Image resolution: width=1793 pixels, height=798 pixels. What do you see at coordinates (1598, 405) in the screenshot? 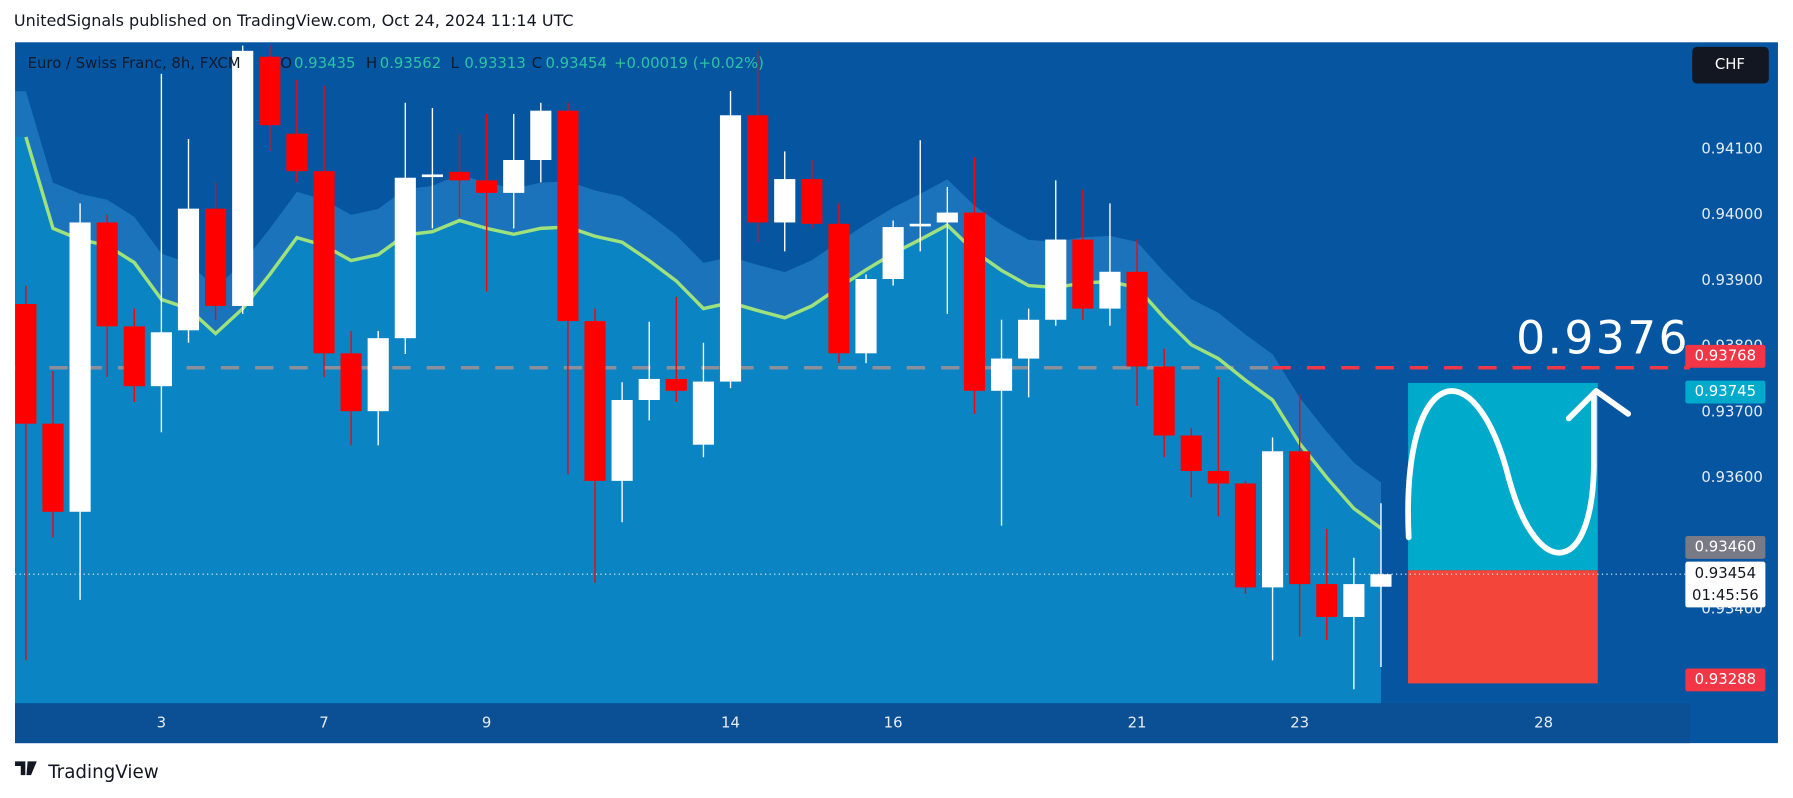
I see `annotation-arrow` at bounding box center [1598, 405].